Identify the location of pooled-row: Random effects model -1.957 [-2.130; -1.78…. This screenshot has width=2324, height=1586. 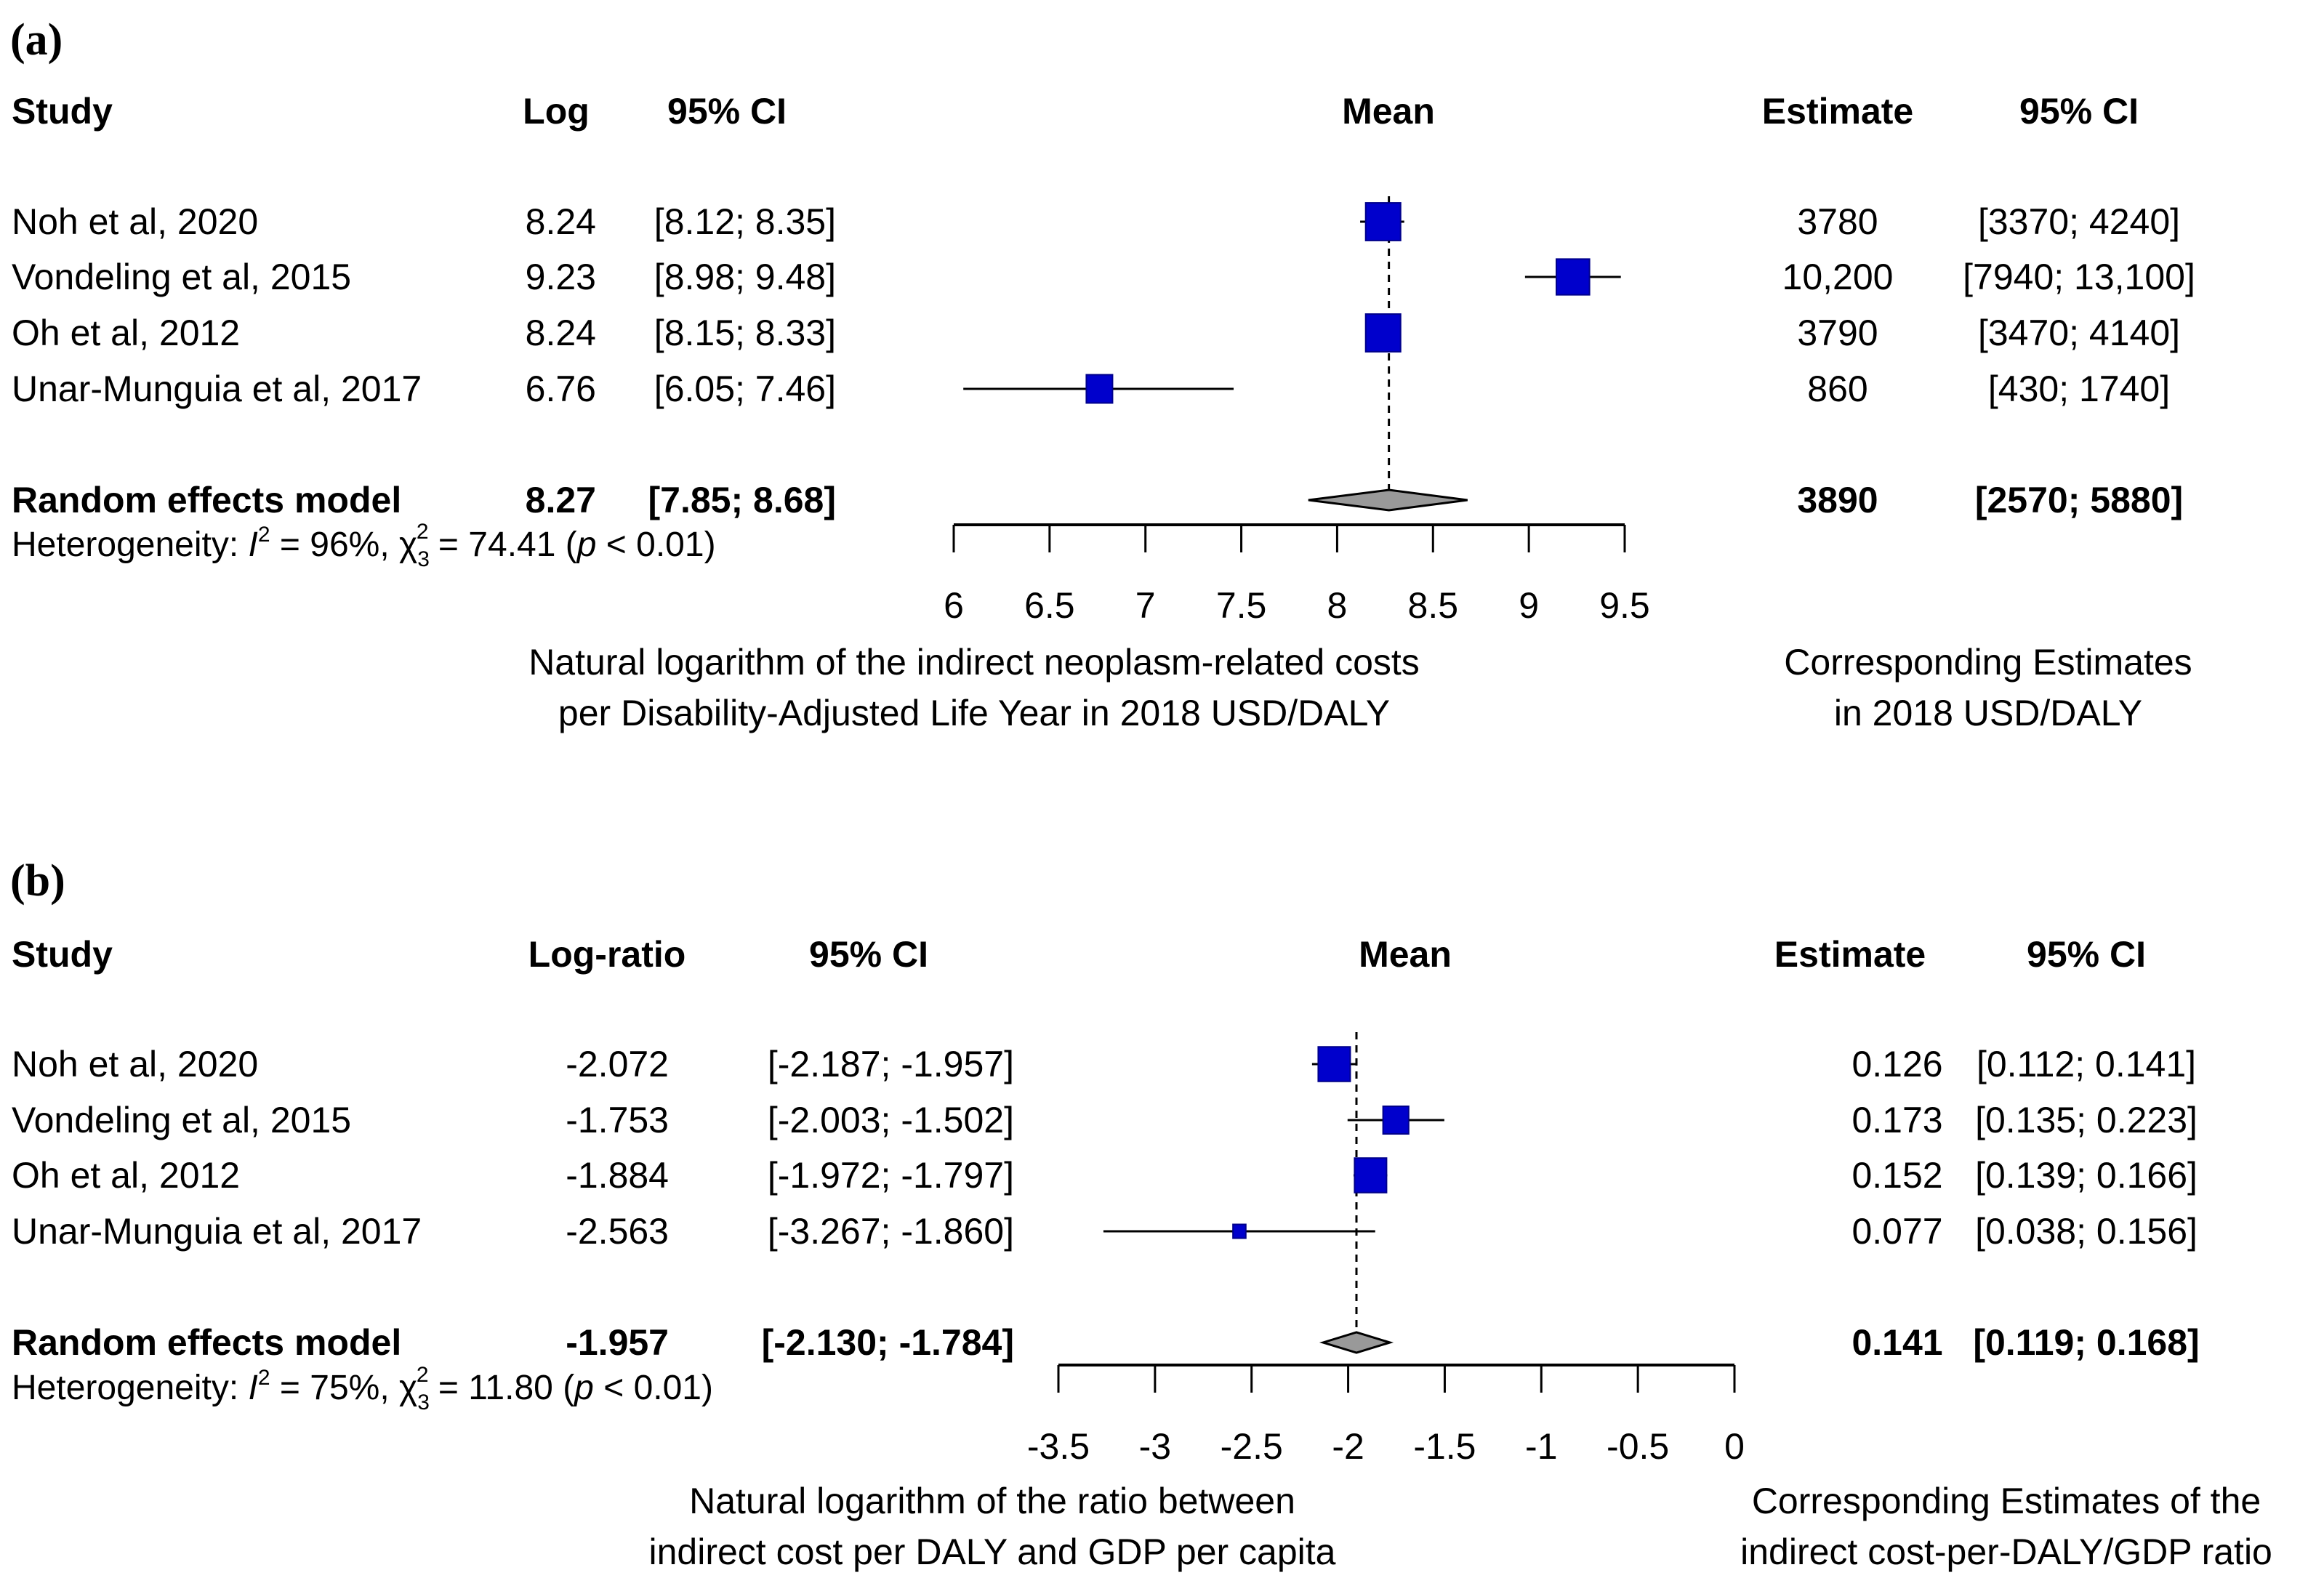
(1106, 1342).